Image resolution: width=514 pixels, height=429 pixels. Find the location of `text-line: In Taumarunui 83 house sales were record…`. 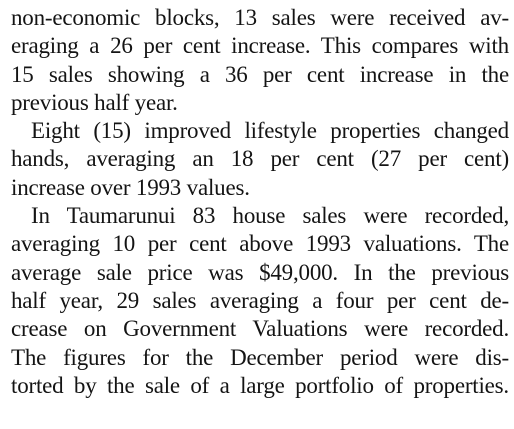

text-line: In Taumarunui 83 house sales were record… is located at coordinates (270, 216).